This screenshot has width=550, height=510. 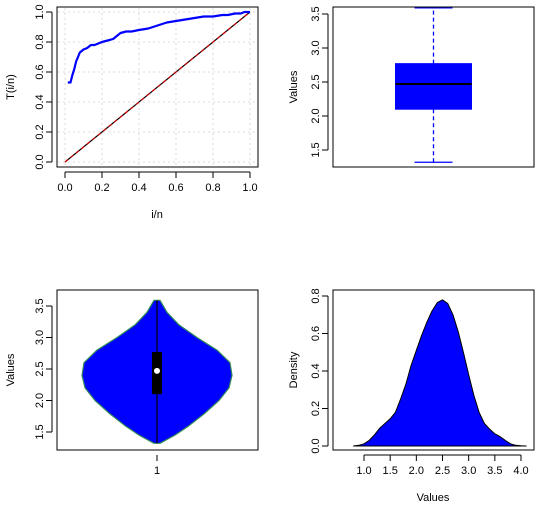 I want to click on p4-y-tick-label: 0.2, so click(x=316, y=408).